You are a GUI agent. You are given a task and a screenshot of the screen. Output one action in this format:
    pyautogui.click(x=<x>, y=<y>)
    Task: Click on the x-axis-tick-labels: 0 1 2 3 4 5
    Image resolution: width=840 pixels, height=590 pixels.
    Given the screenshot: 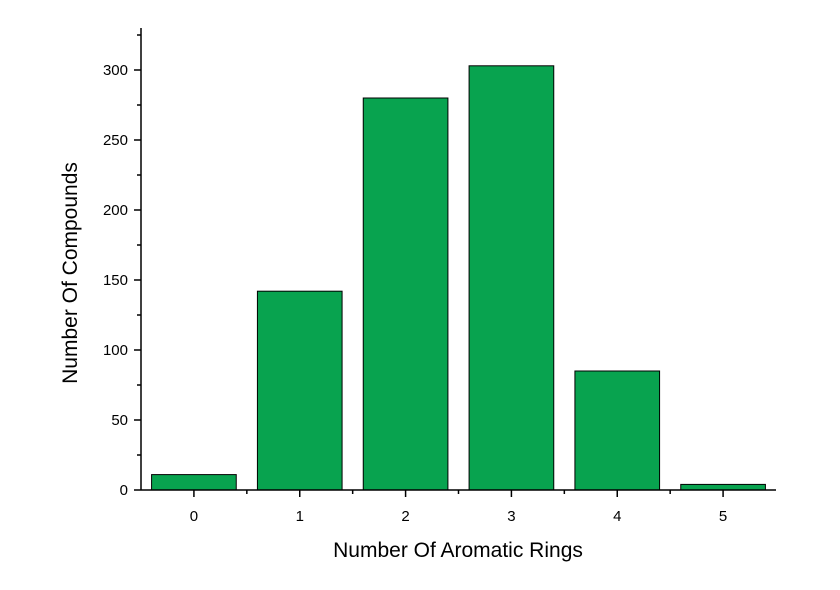 What is the action you would take?
    pyautogui.click(x=459, y=516)
    